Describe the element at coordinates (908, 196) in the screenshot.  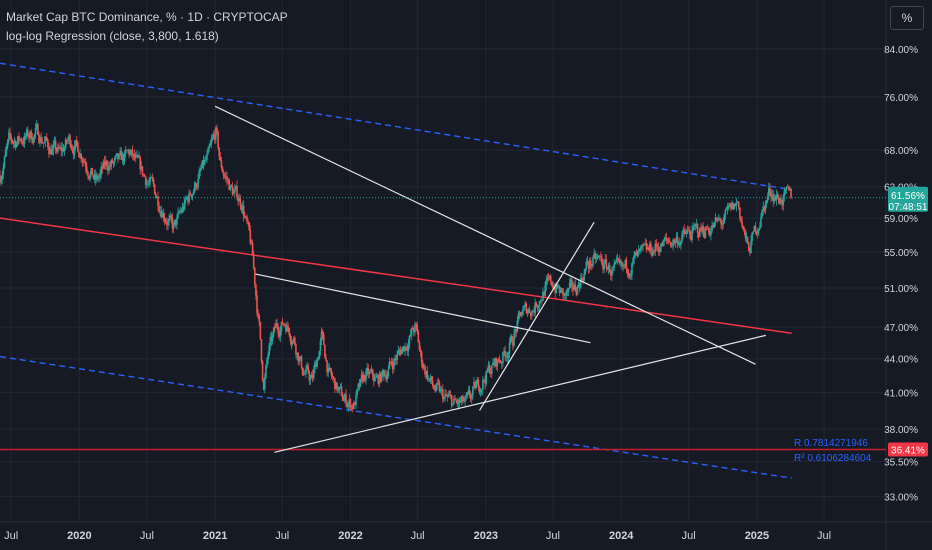
I see `last-price-label: 61.56%` at that location.